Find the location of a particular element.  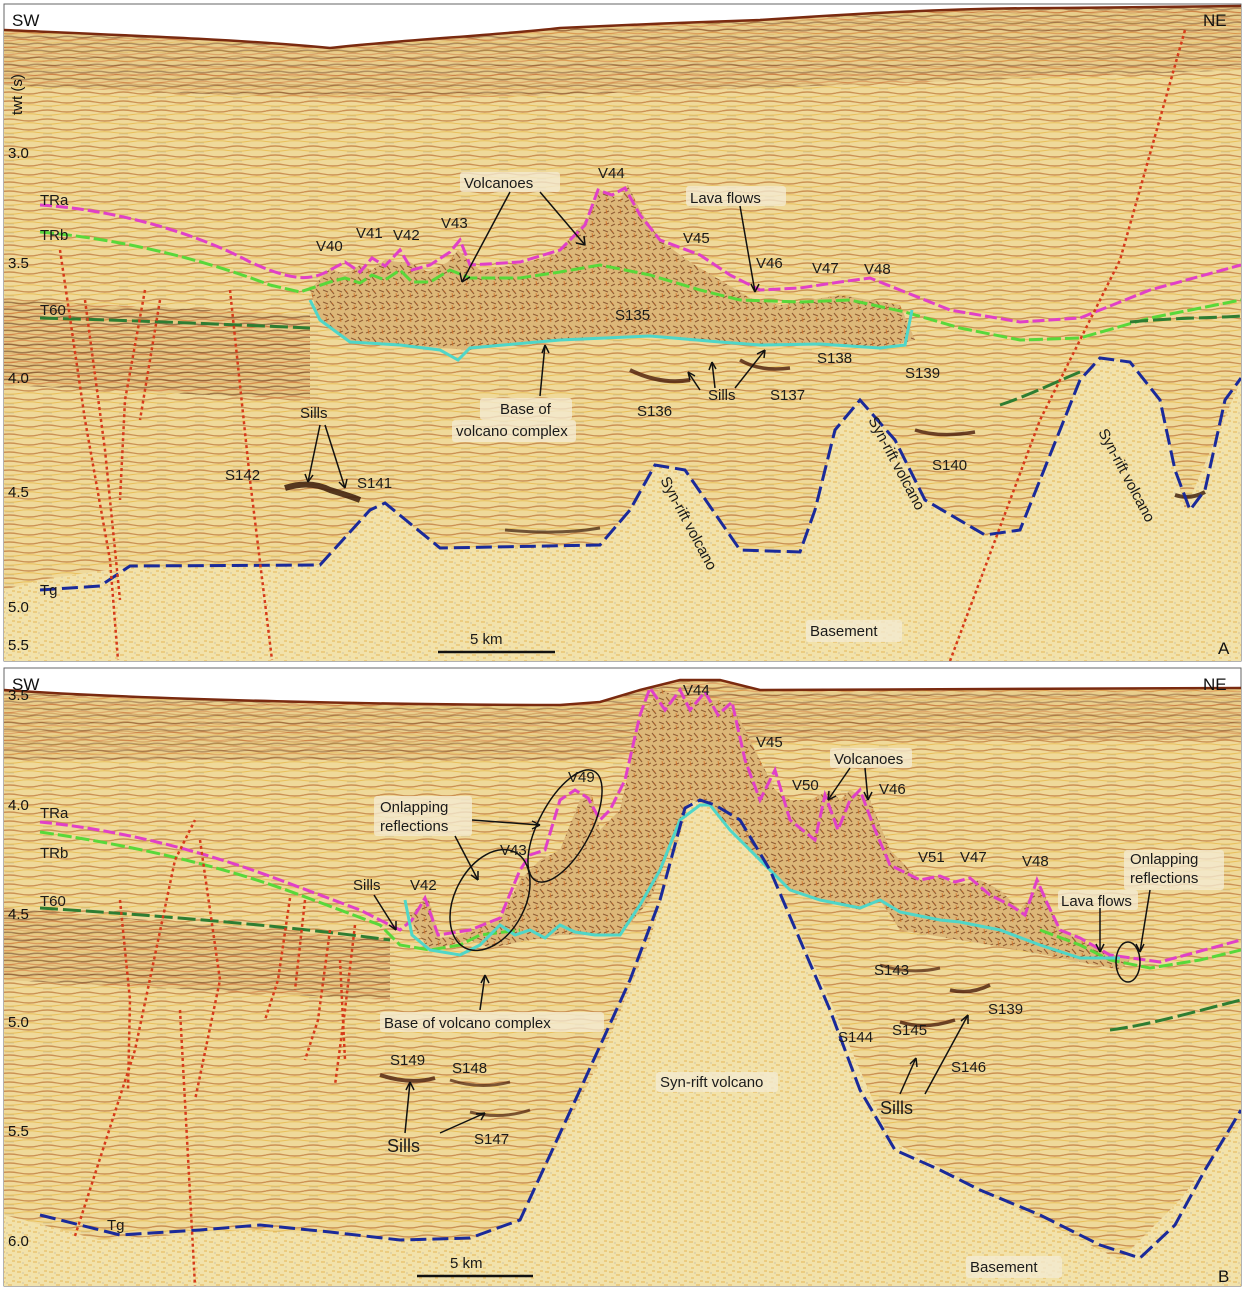

panel-b-volcano-complex is located at coordinates (770, 829).